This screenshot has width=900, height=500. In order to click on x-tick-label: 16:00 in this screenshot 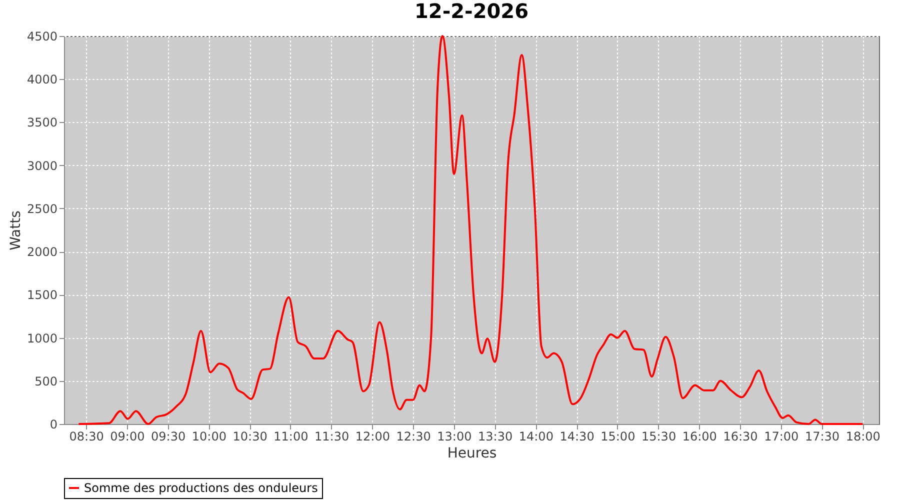, I will do `click(699, 437)`.